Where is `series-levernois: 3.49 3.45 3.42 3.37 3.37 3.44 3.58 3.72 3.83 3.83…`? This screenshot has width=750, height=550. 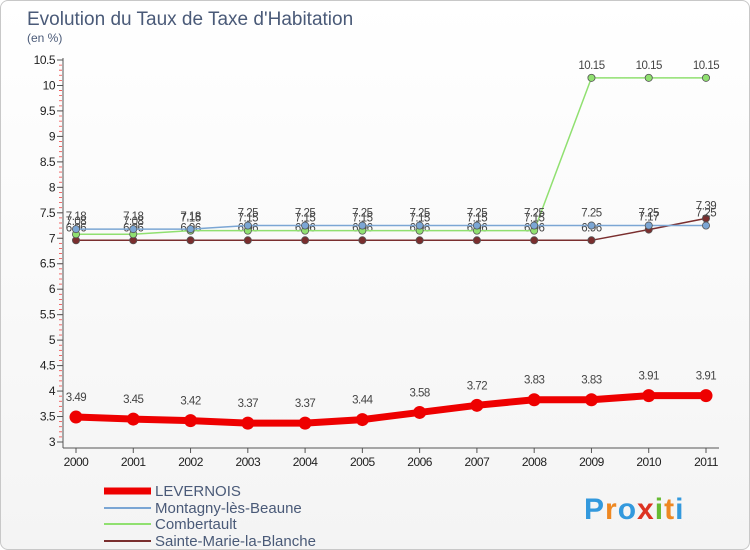 series-levernois: 3.49 3.45 3.42 3.37 3.37 3.44 3.58 3.72 3.83 3.83… is located at coordinates (391, 400).